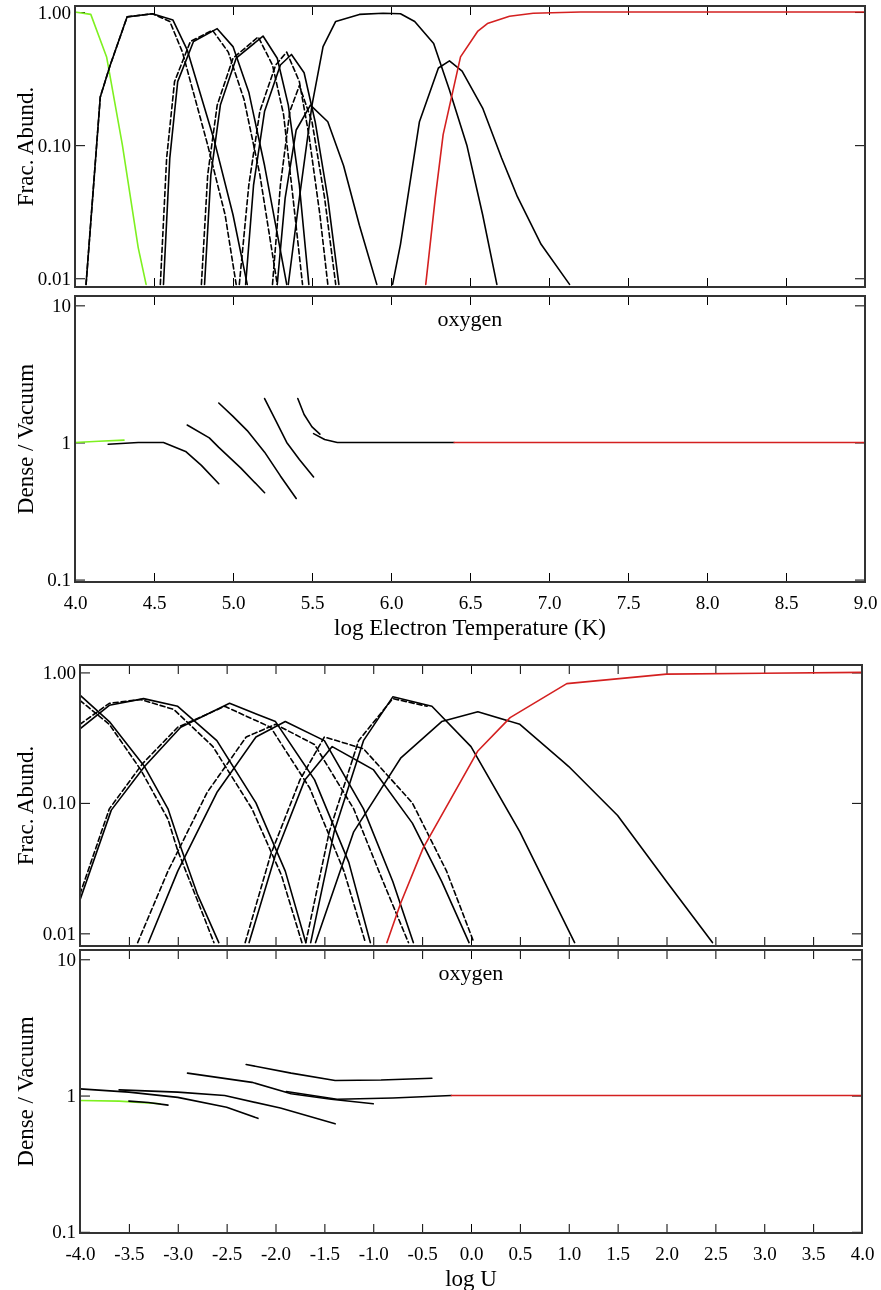  I want to click on x-tick-label: 9.0, so click(865, 603).